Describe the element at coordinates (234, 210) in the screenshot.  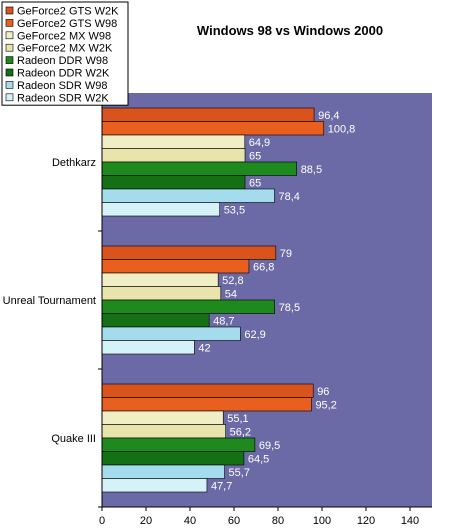
I see `data-label: 53,5` at that location.